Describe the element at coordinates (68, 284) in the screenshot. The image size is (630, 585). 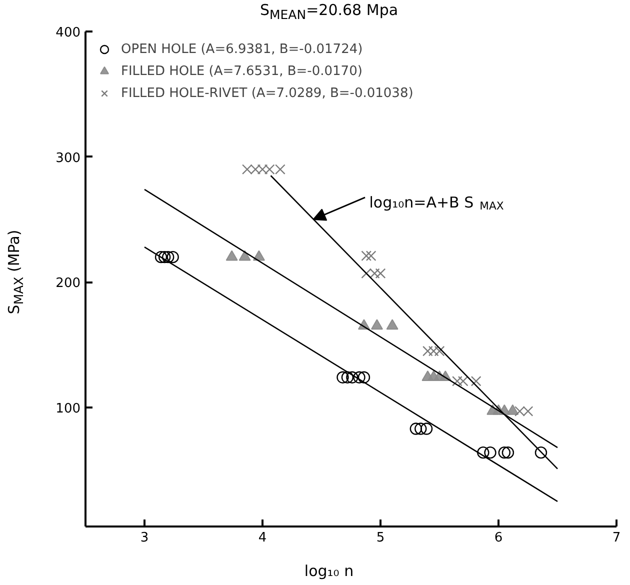
I see `y-tick-label: 200` at that location.